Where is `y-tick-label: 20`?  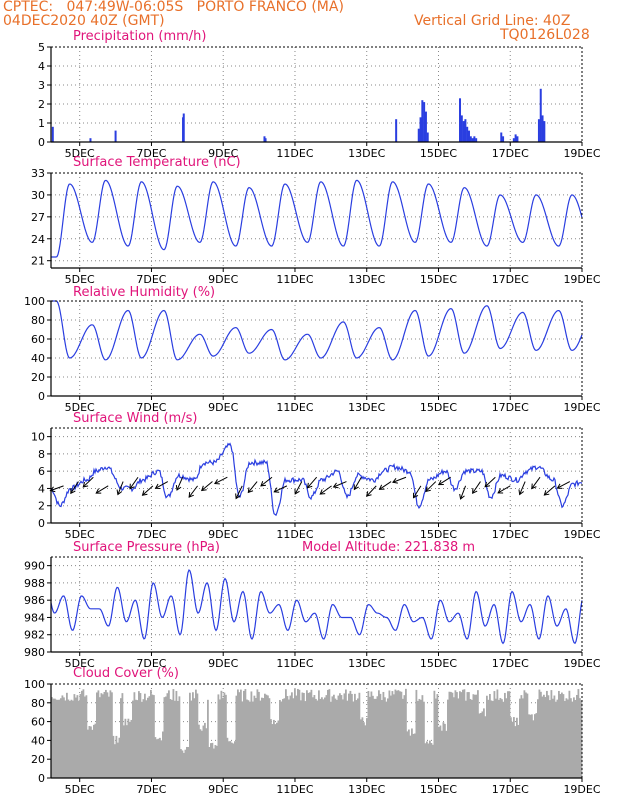
y-tick-label: 20 is located at coordinates (38, 759).